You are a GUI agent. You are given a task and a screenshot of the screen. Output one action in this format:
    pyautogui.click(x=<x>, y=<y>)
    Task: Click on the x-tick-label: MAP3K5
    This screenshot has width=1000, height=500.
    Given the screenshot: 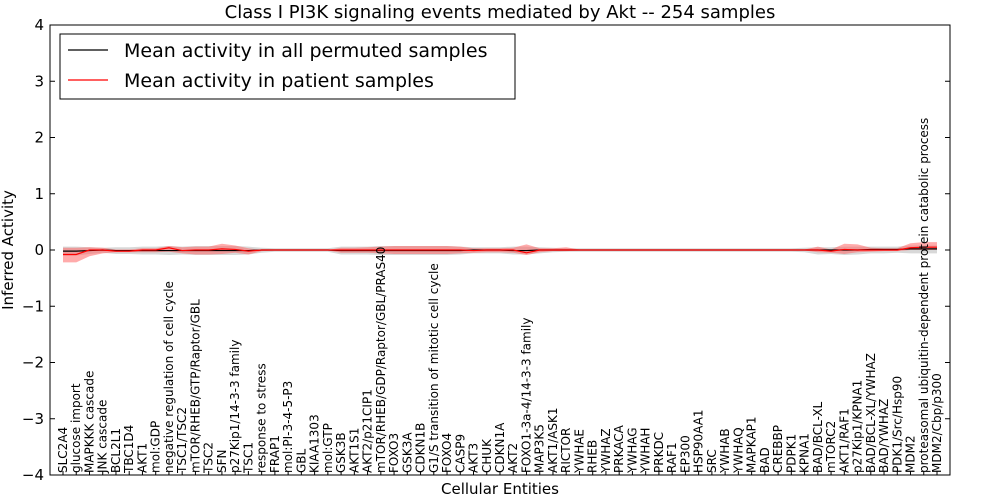 What is the action you would take?
    pyautogui.click(x=540, y=448)
    